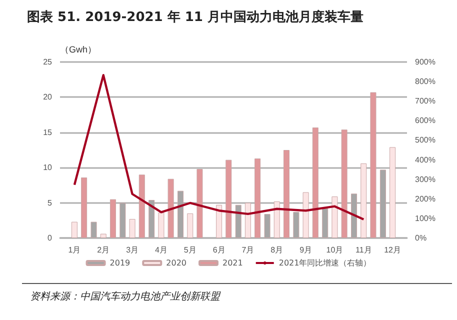  I want to click on legend-label: 2019, so click(120, 263).